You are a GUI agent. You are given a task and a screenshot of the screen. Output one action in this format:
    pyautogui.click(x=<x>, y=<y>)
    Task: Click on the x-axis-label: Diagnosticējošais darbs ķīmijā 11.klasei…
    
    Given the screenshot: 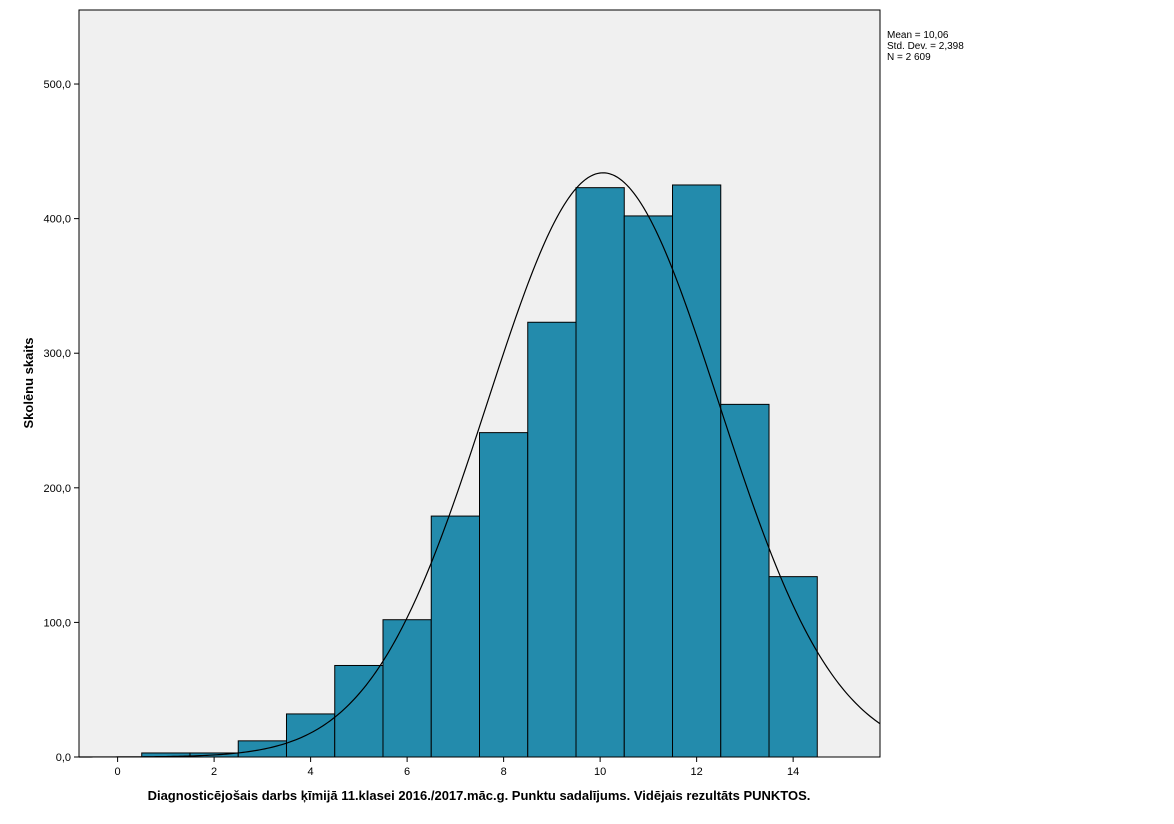 What is the action you would take?
    pyautogui.click(x=479, y=795)
    